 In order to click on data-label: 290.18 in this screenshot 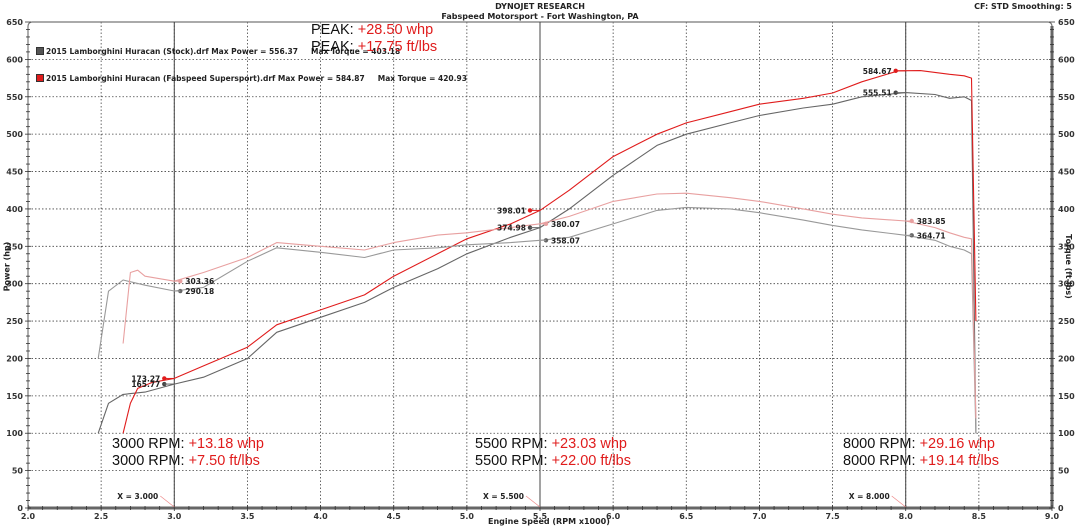, I will do `click(199, 291)`.